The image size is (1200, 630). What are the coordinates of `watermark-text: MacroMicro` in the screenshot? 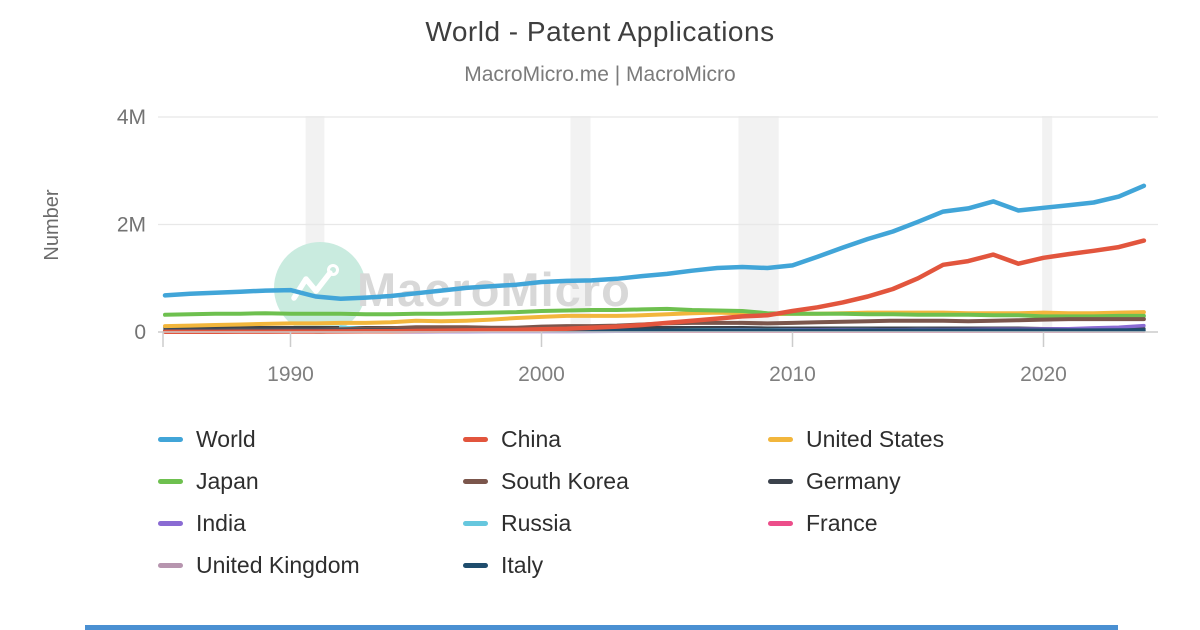 It's located at (494, 289).